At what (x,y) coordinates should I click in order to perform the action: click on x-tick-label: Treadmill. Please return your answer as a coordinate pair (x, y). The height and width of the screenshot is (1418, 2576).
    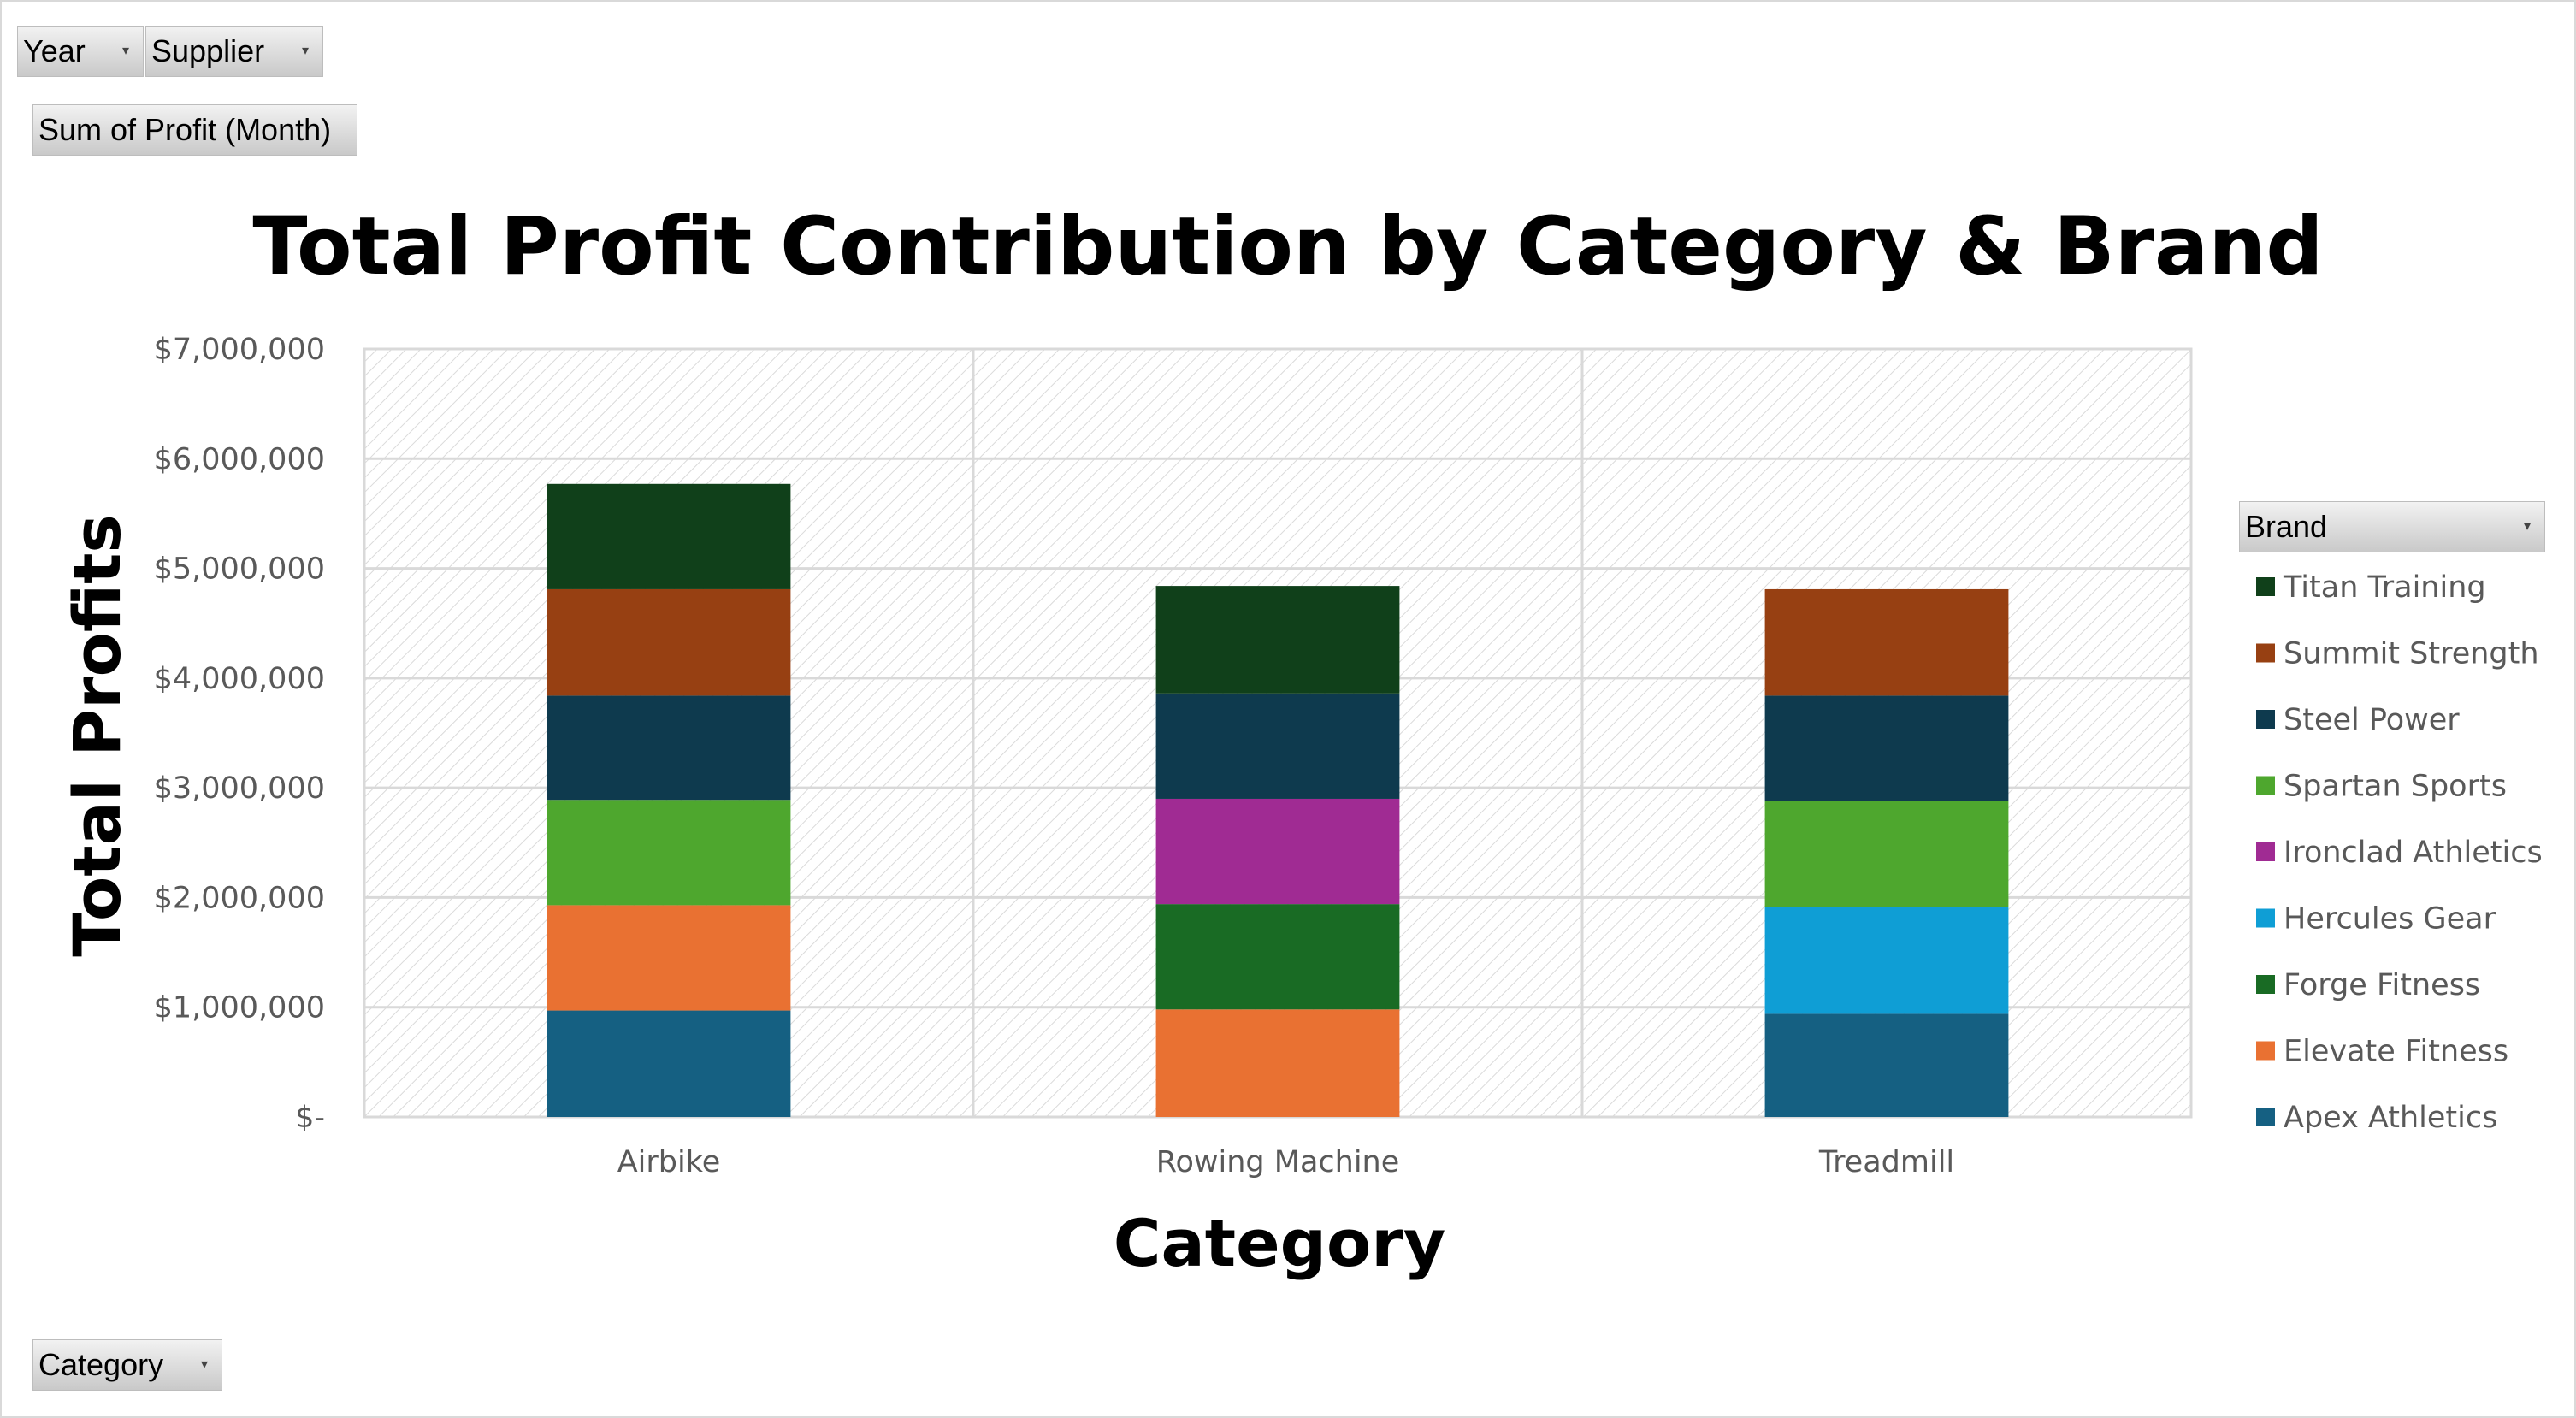
    Looking at the image, I should click on (1886, 1162).